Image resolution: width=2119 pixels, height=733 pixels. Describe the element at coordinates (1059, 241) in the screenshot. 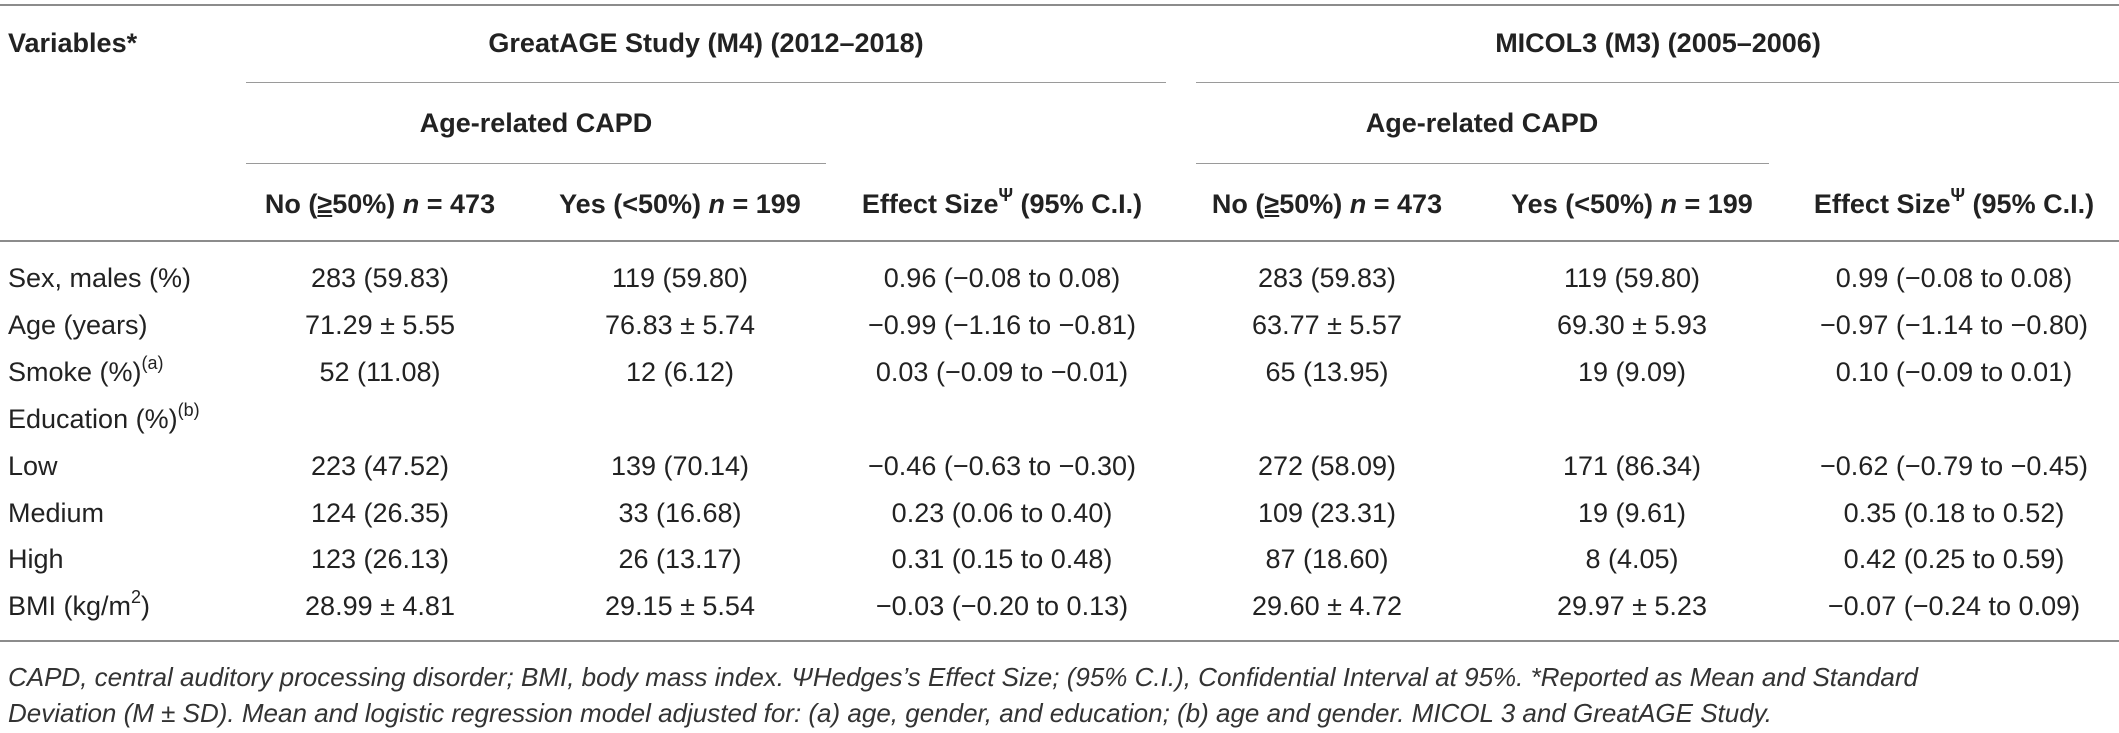

I see `header-bottom-rule` at that location.